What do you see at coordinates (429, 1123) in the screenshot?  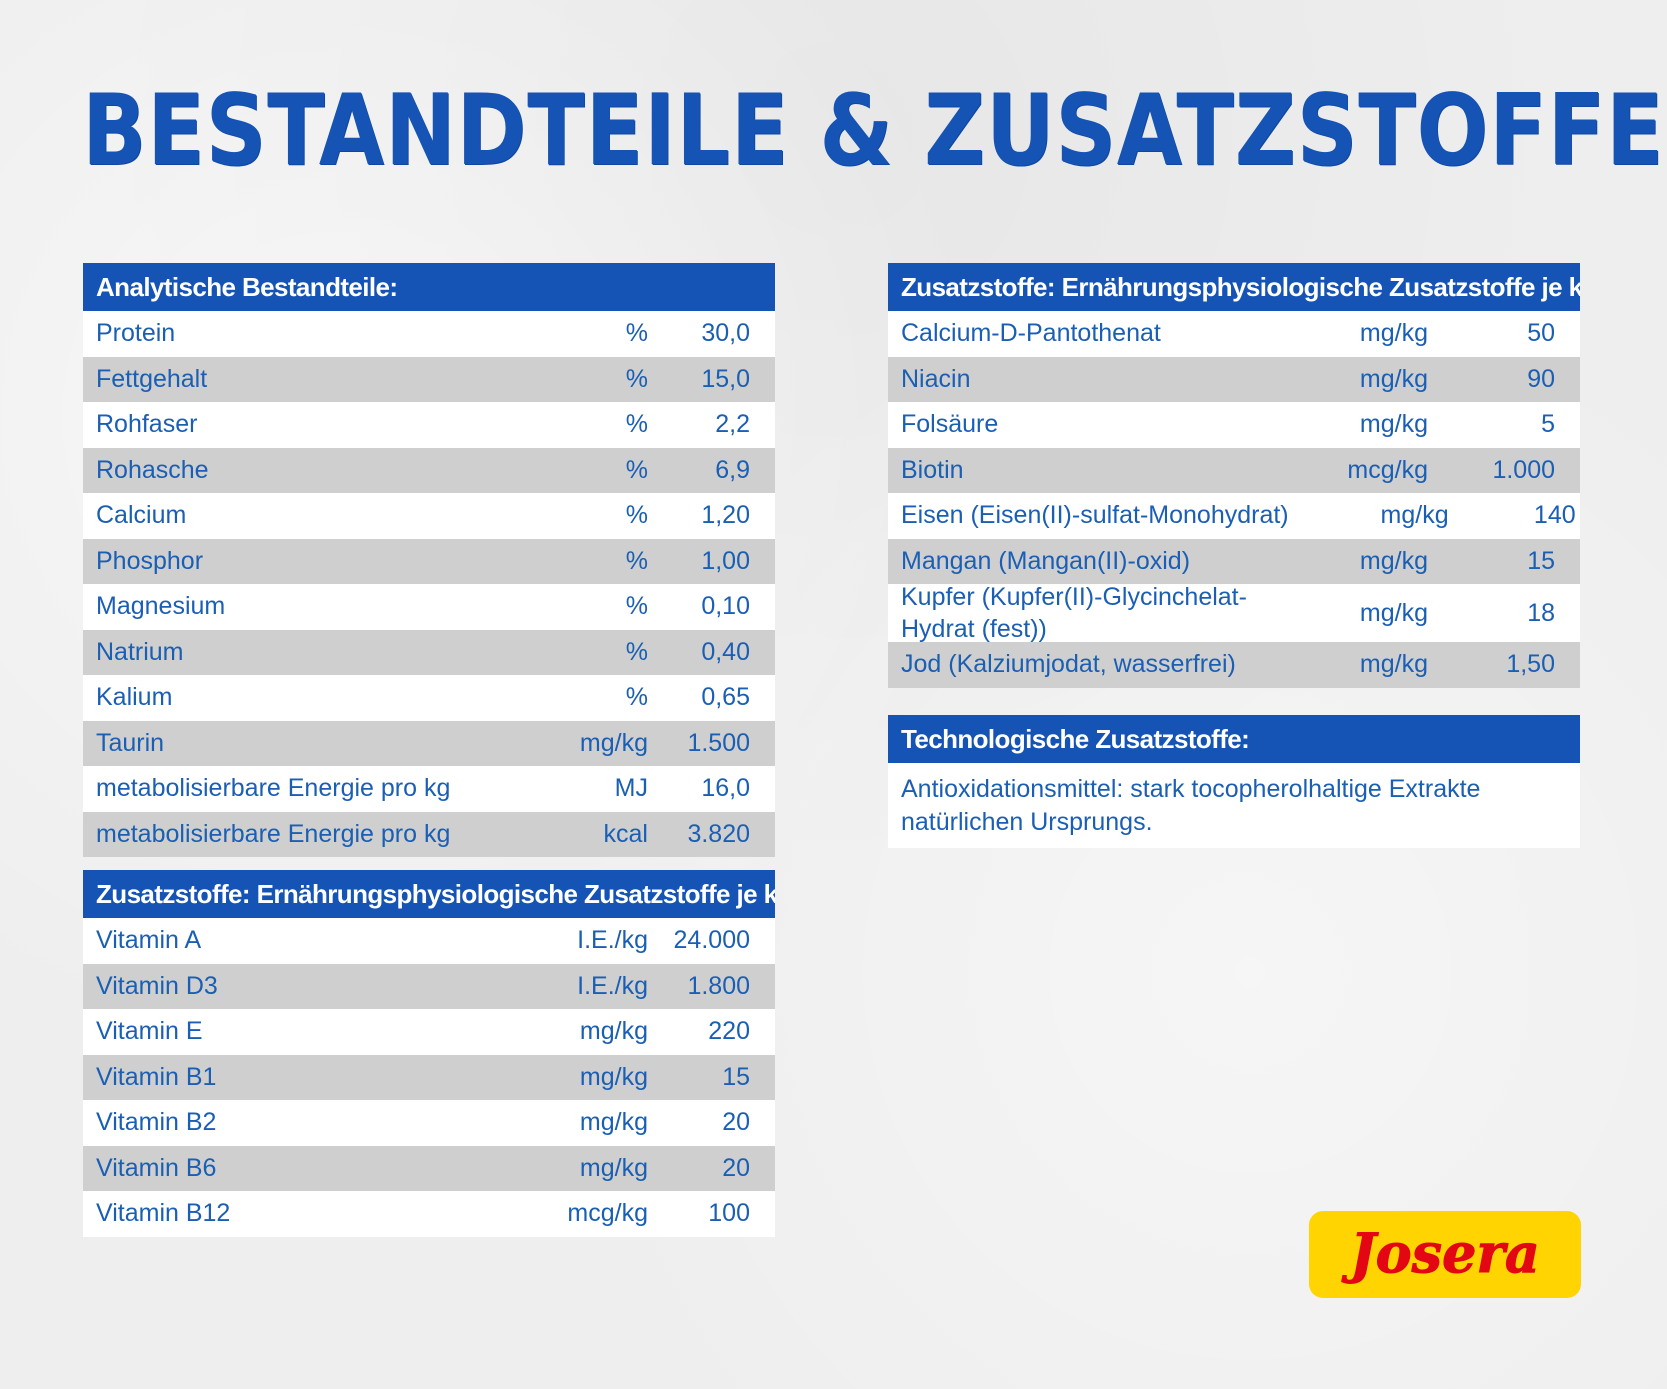 I see `table-row: Vitamin B2 mg/kg 20` at bounding box center [429, 1123].